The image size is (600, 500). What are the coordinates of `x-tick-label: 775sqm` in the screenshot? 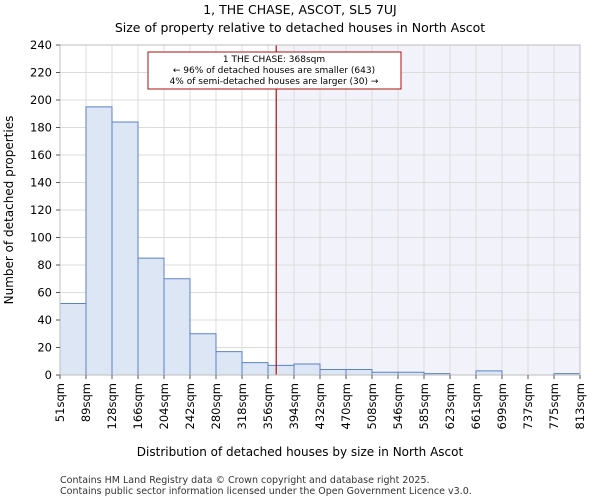 It's located at (554, 406).